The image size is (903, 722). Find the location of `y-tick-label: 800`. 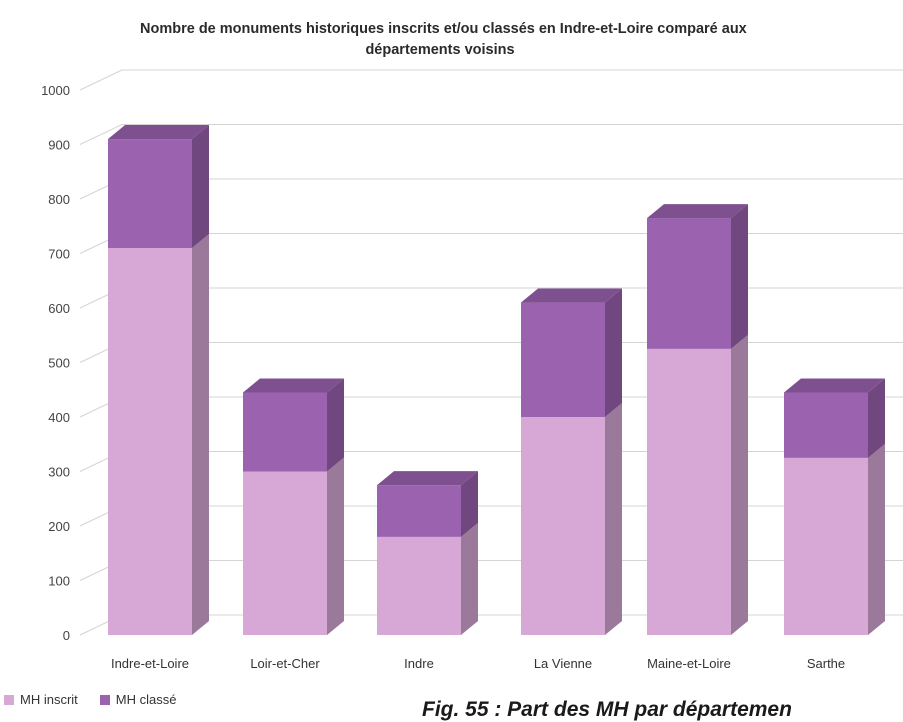

y-tick-label: 800 is located at coordinates (59, 199).